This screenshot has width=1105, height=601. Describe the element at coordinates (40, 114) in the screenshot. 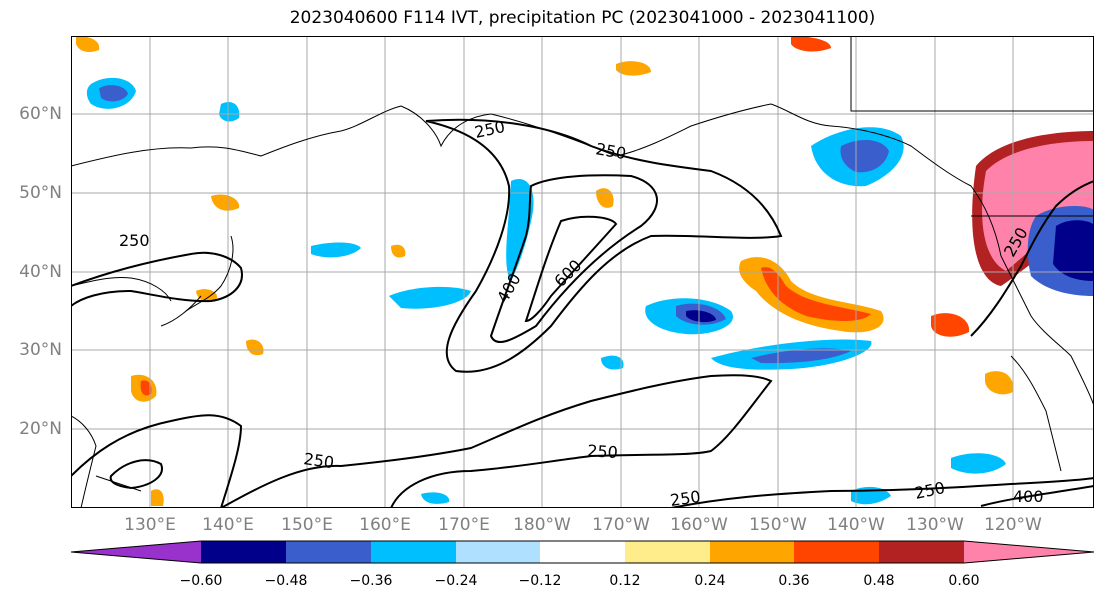

I see `lat-label: 60°N` at that location.